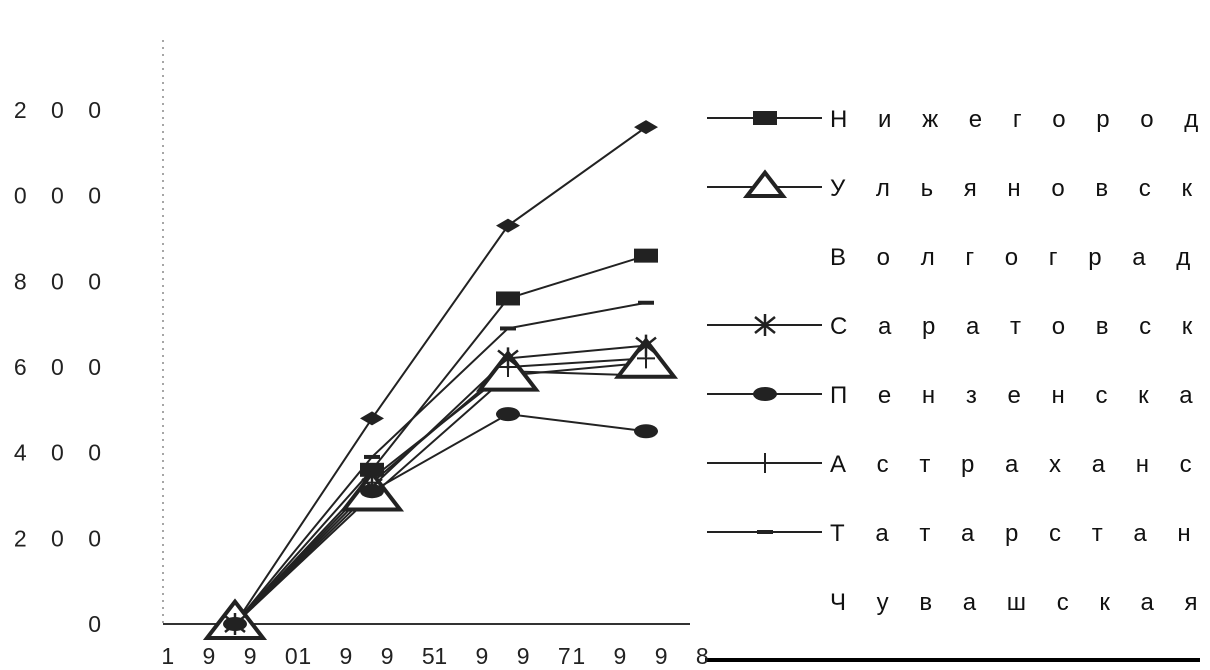 The height and width of the screenshot is (670, 1210). Describe the element at coordinates (1020, 257) in the screenshot. I see `legend-label: В о л г о г р а д с к а я` at that location.